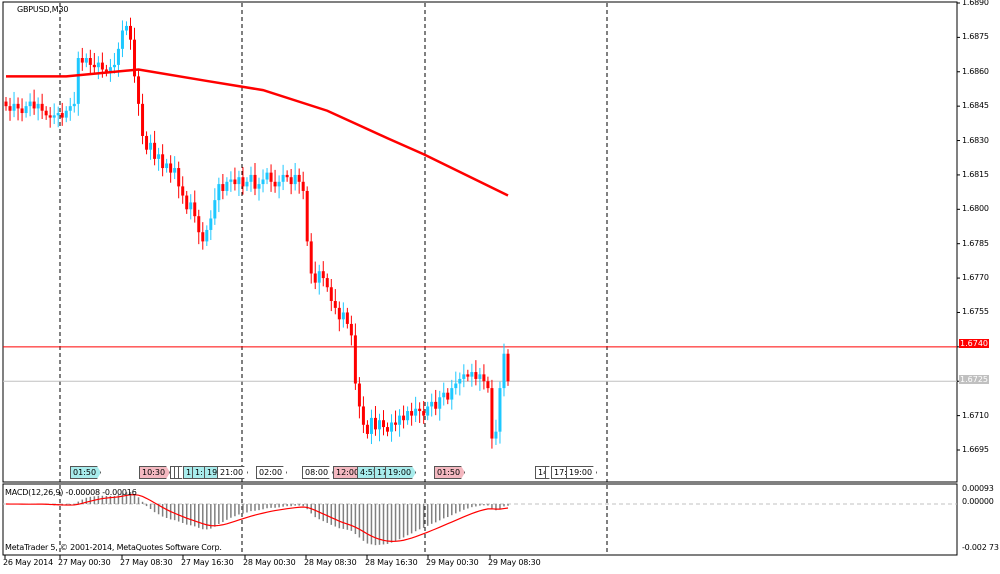 This screenshot has width=1000, height=574. Describe the element at coordinates (514, 562) in the screenshot. I see `time-axis-label: 29 May 08:30` at that location.